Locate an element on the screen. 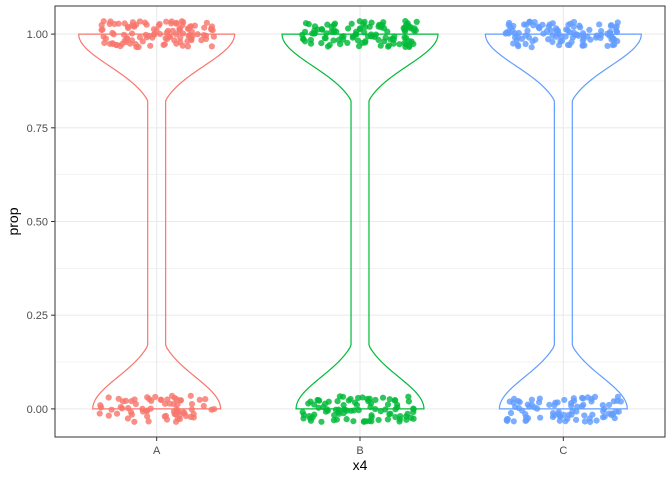  y-tick-label: 0.50 is located at coordinates (37, 223).